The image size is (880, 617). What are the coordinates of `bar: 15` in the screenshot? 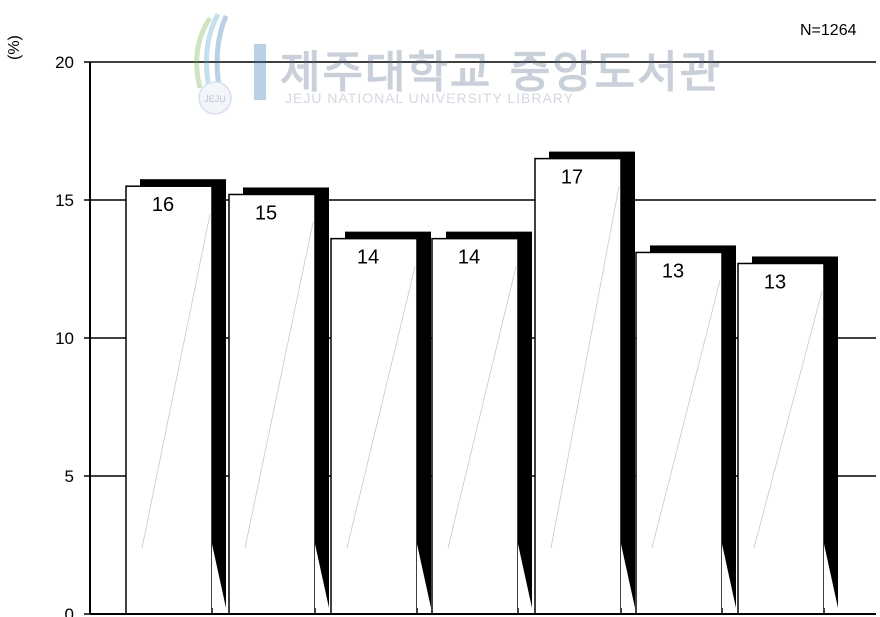 It's located at (278, 401).